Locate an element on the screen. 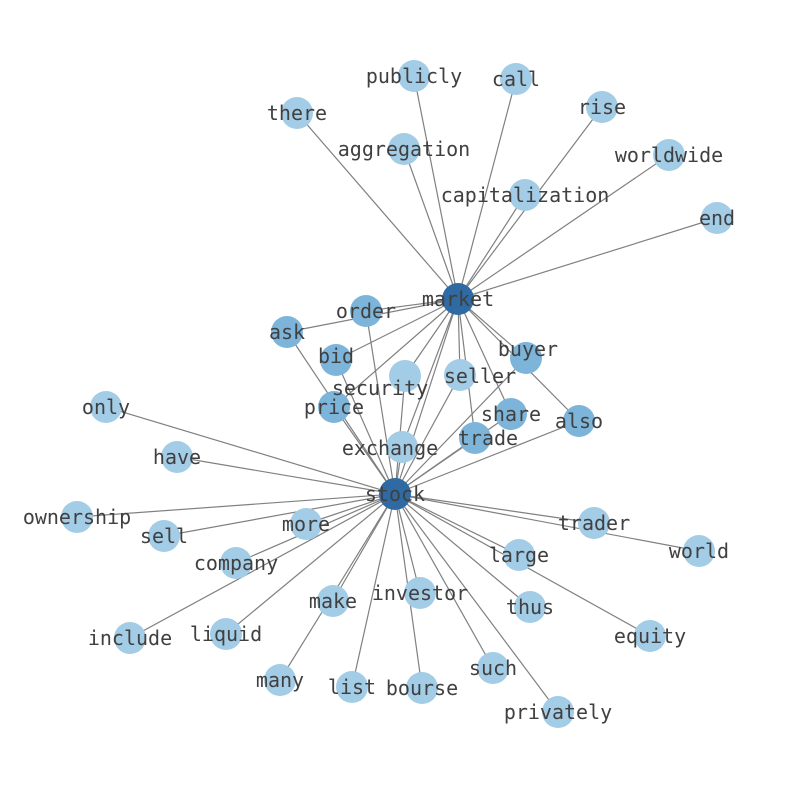 This screenshot has width=794, height=790. node-call is located at coordinates (516, 79).